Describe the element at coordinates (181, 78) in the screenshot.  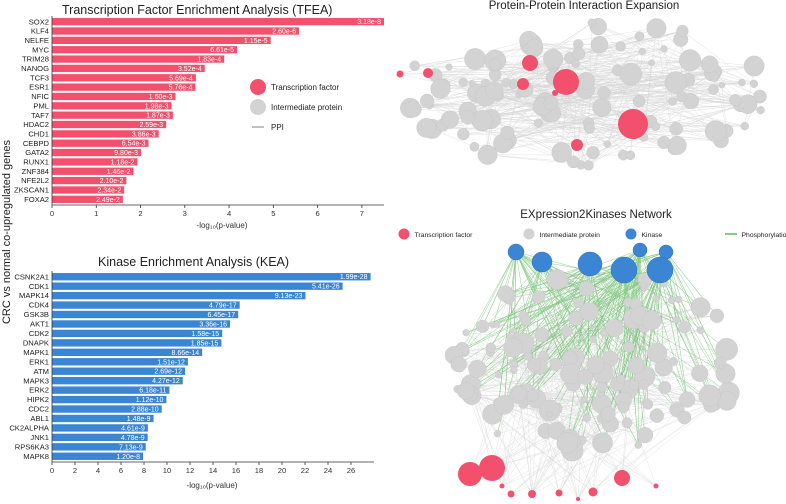
I see `tfea-value-label: 5.69e-4` at that location.